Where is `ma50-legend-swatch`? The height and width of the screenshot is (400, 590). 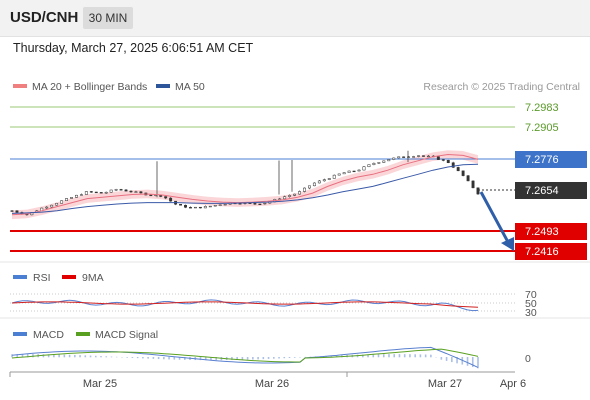
ma50-legend-swatch is located at coordinates (163, 86).